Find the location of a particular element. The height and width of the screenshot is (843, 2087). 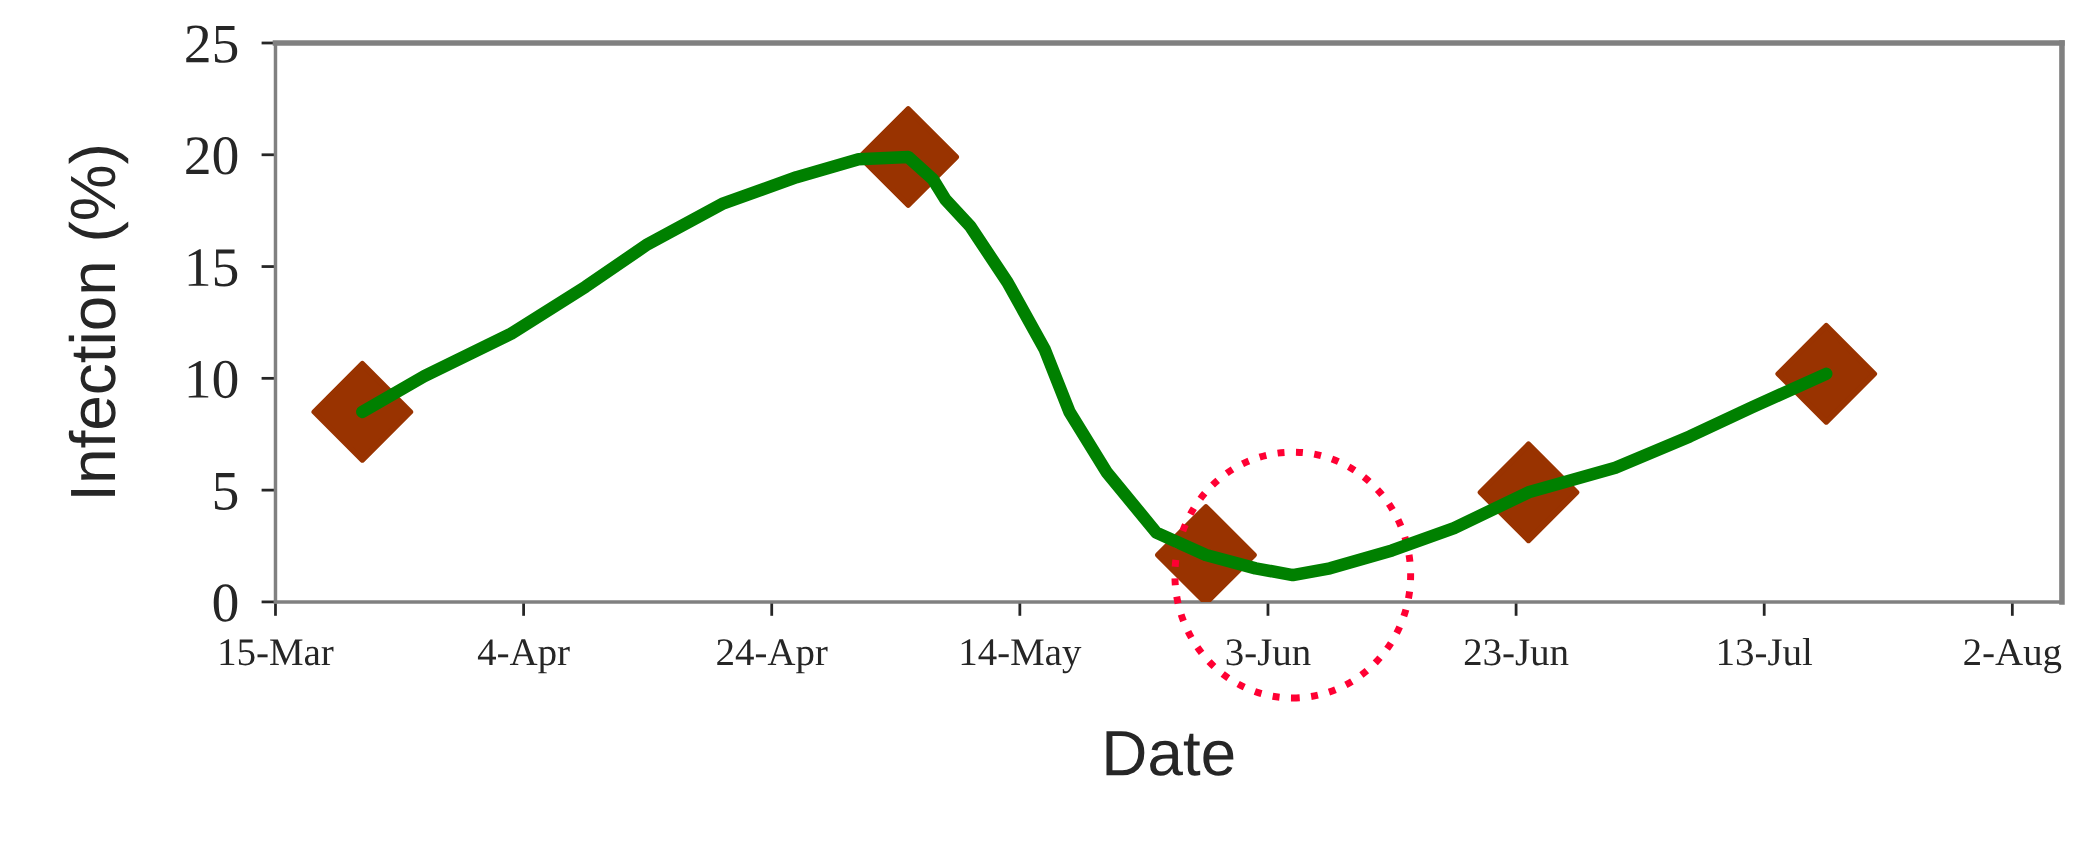

y-tick-label: 15 is located at coordinates (213, 268).